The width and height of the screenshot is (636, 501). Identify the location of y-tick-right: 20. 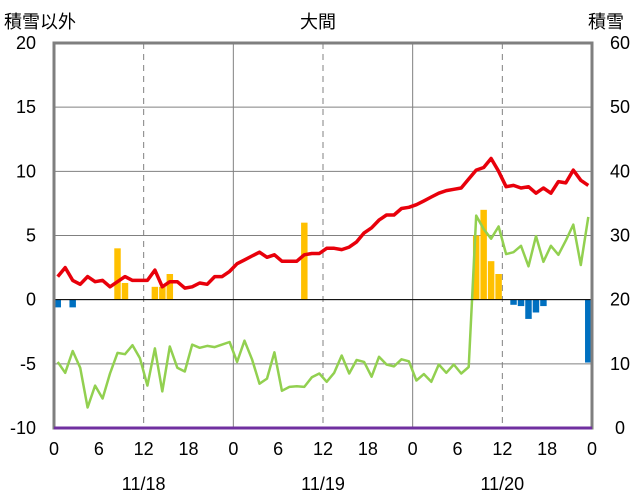
(620, 300).